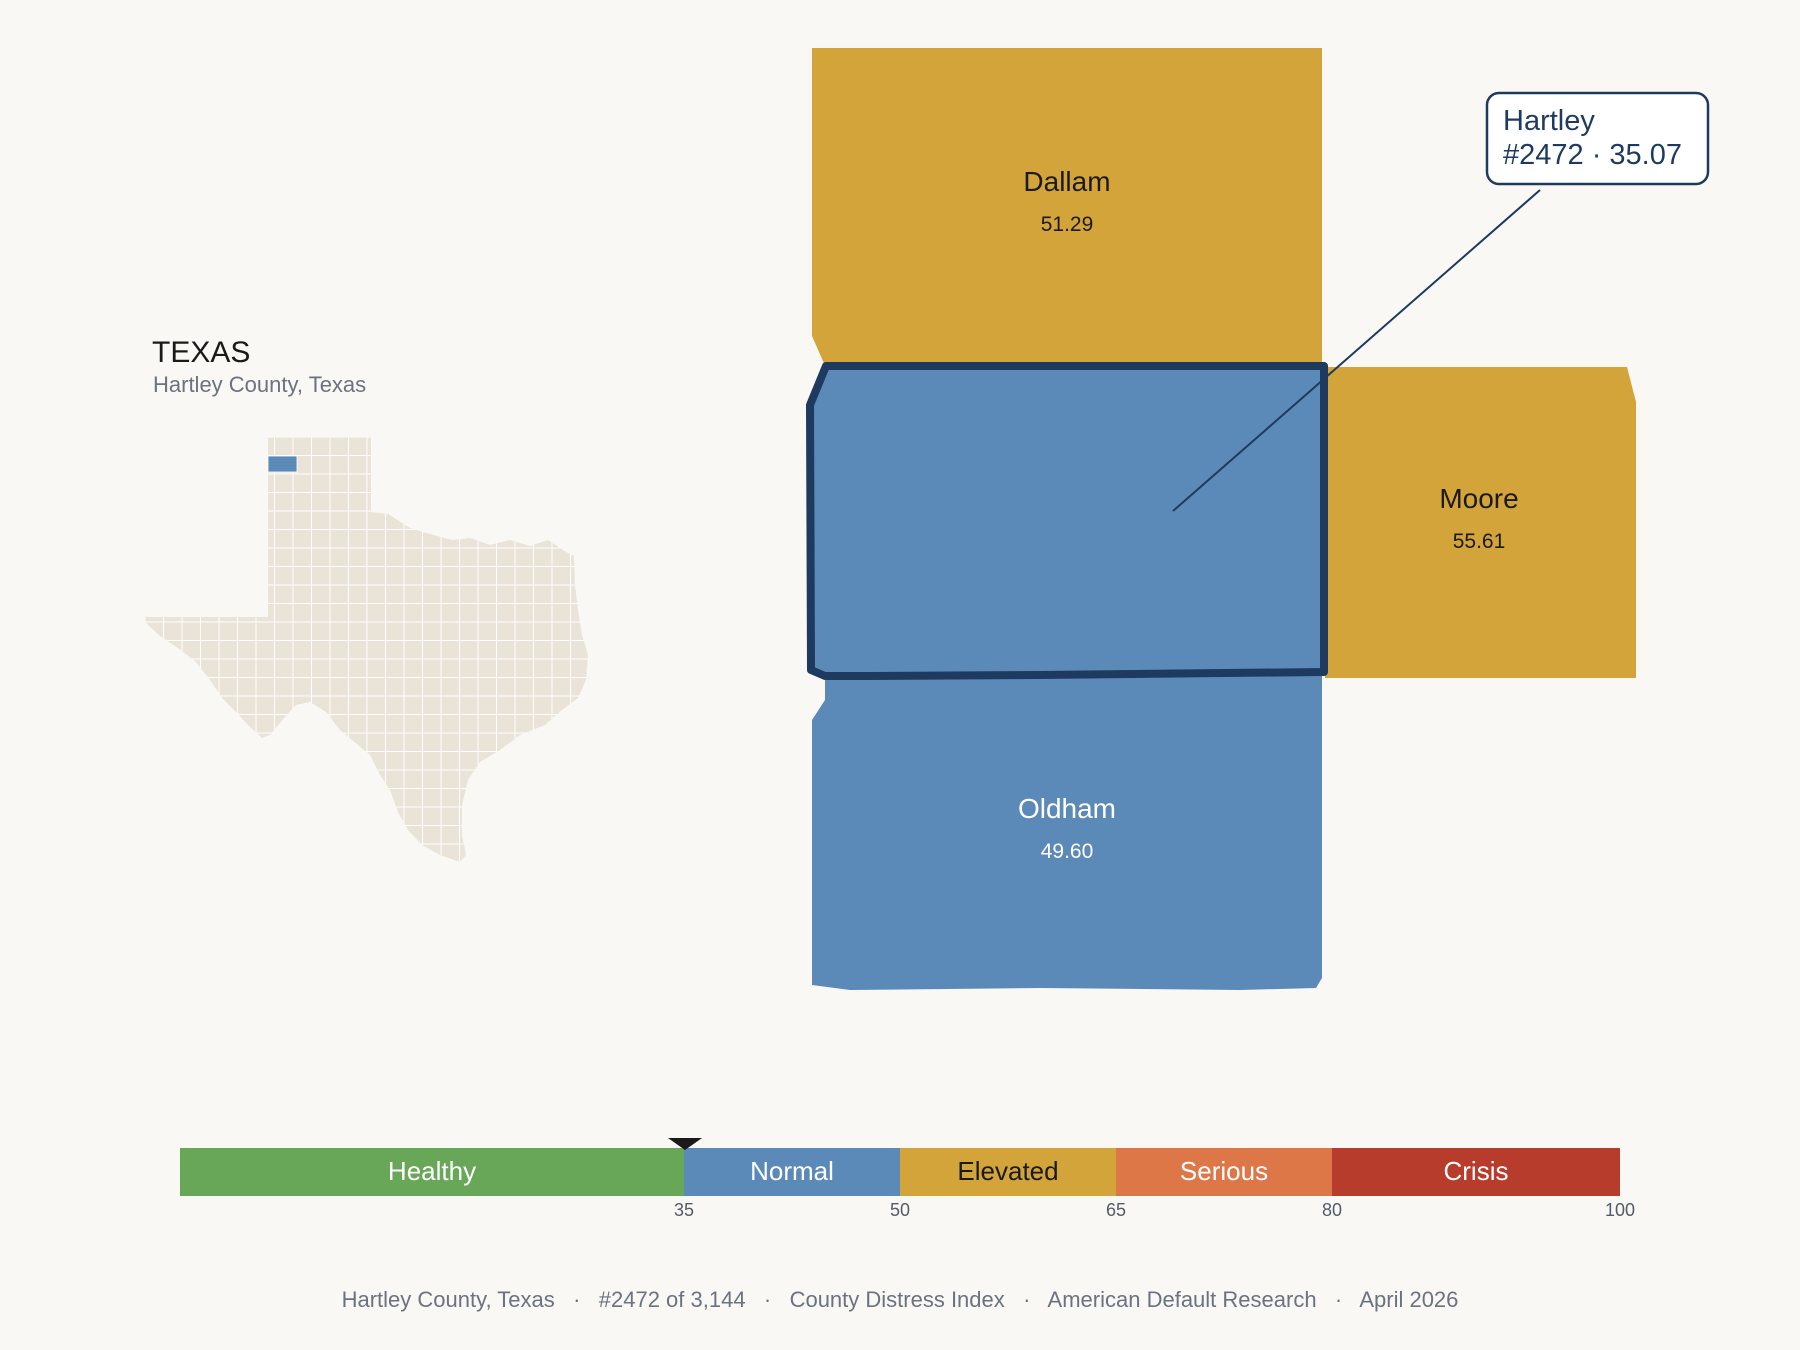  I want to click on callout-rank-value: #2472 · 35.07, so click(1592, 155).